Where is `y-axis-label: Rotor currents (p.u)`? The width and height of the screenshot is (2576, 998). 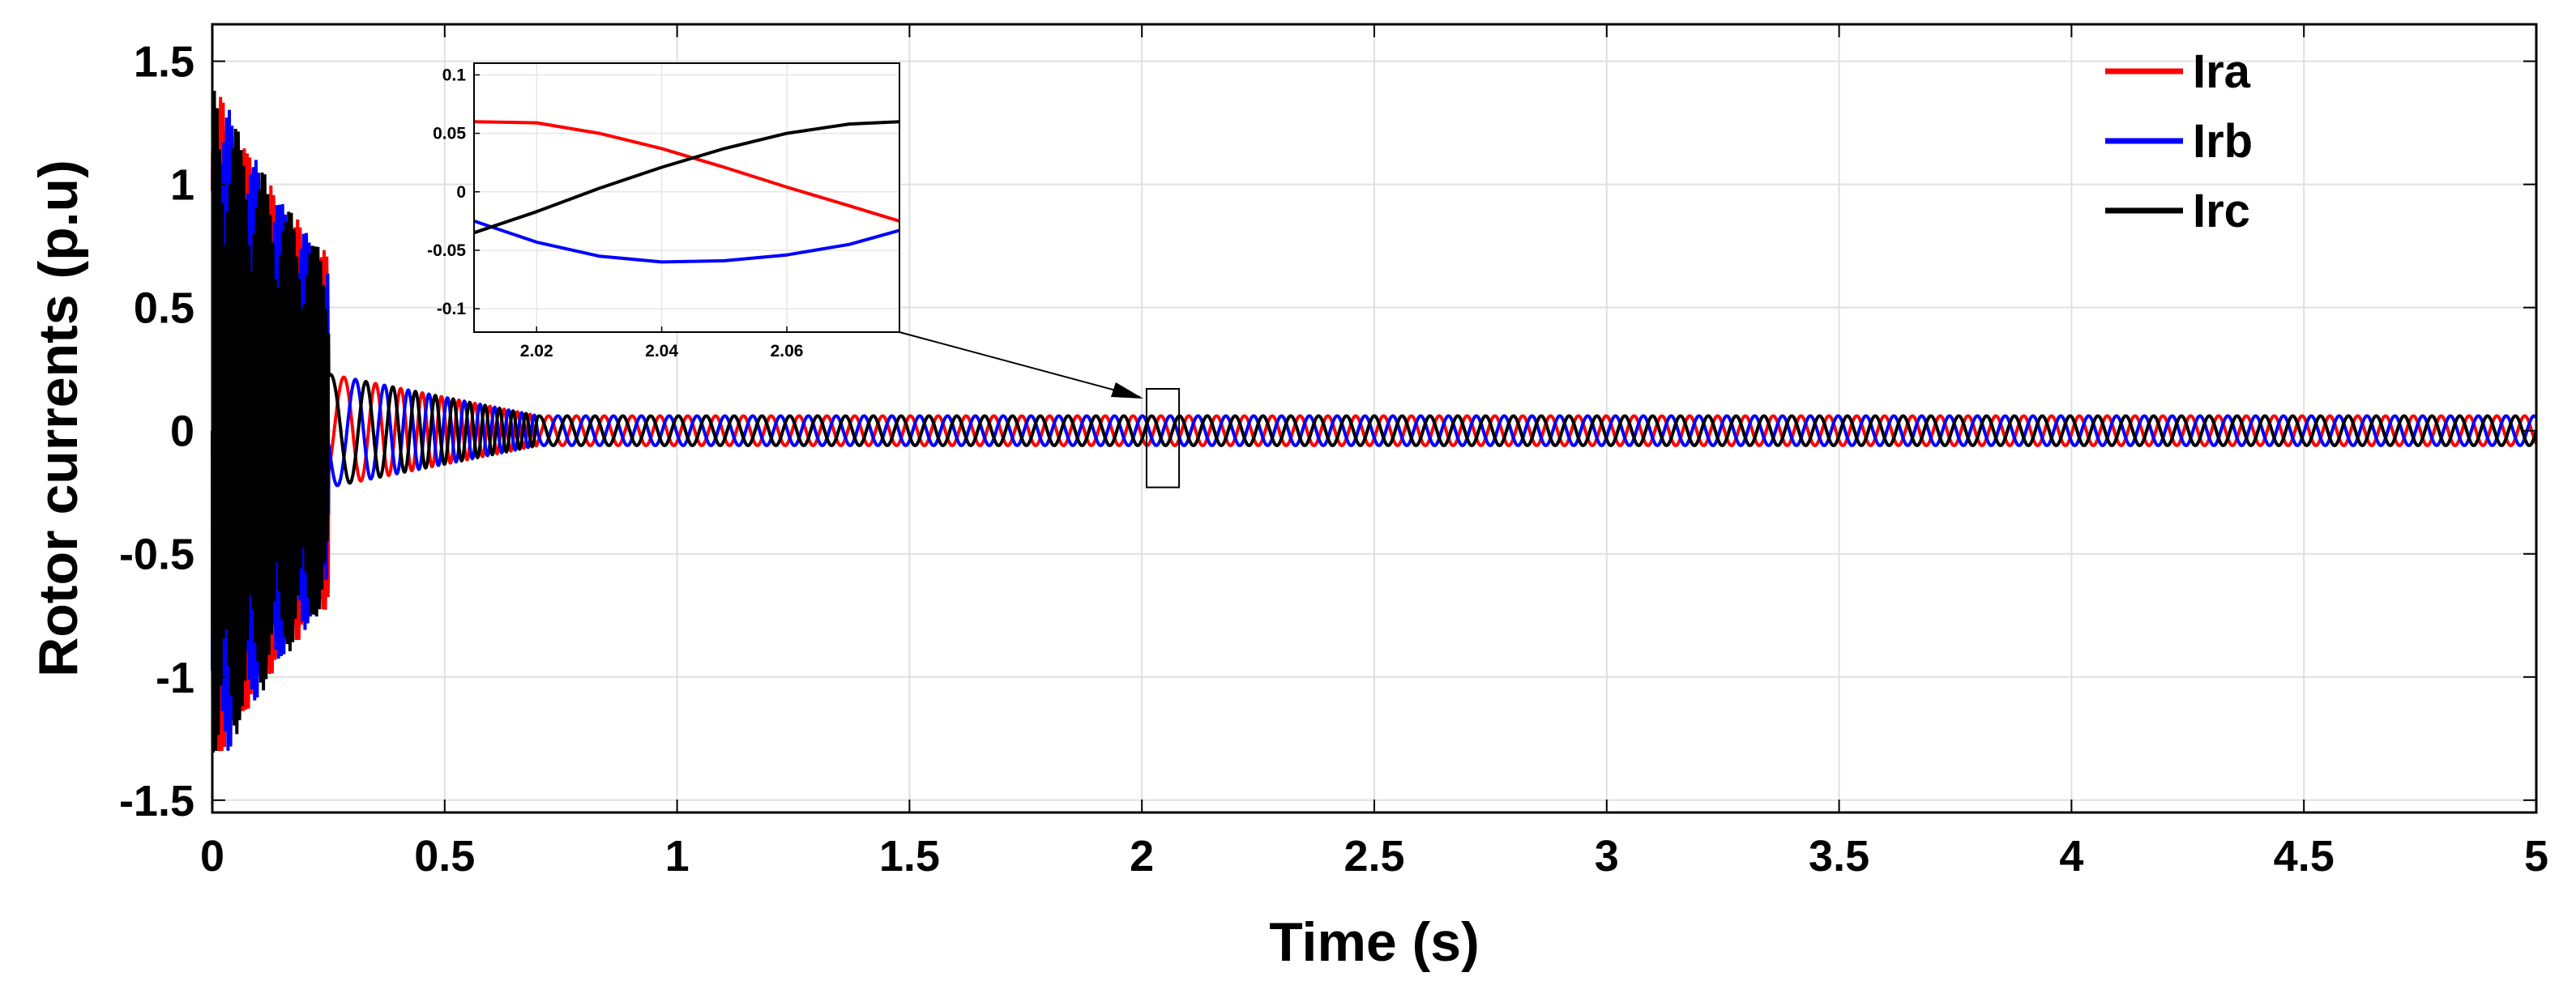
y-axis-label: Rotor currents (p.u) is located at coordinates (58, 418).